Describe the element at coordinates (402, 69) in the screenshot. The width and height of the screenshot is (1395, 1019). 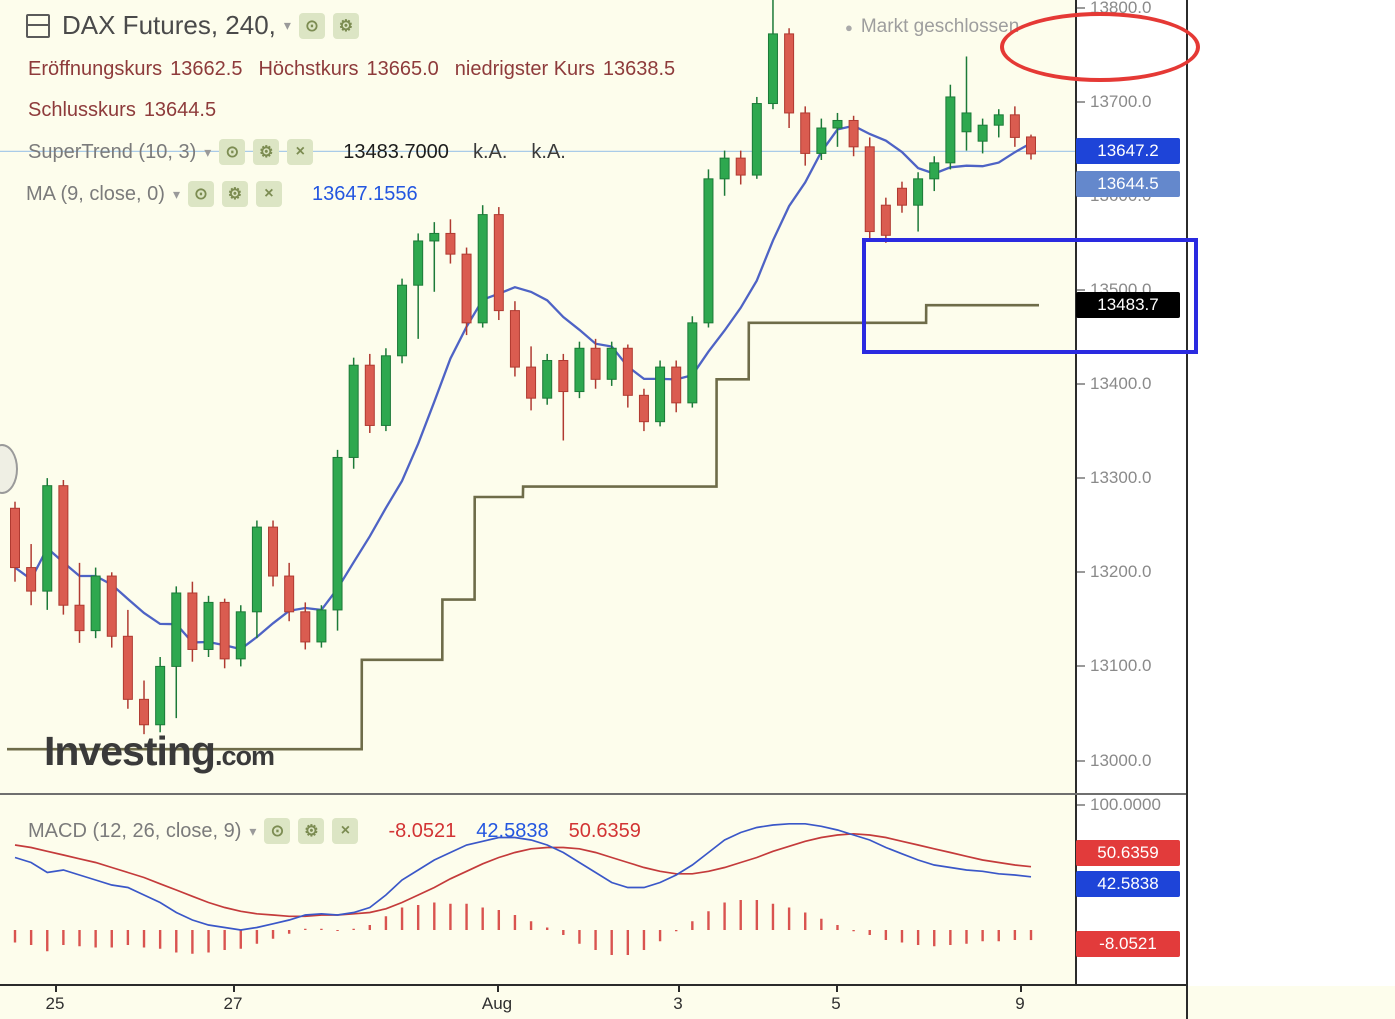
I see `high-value: 13665.0` at that location.